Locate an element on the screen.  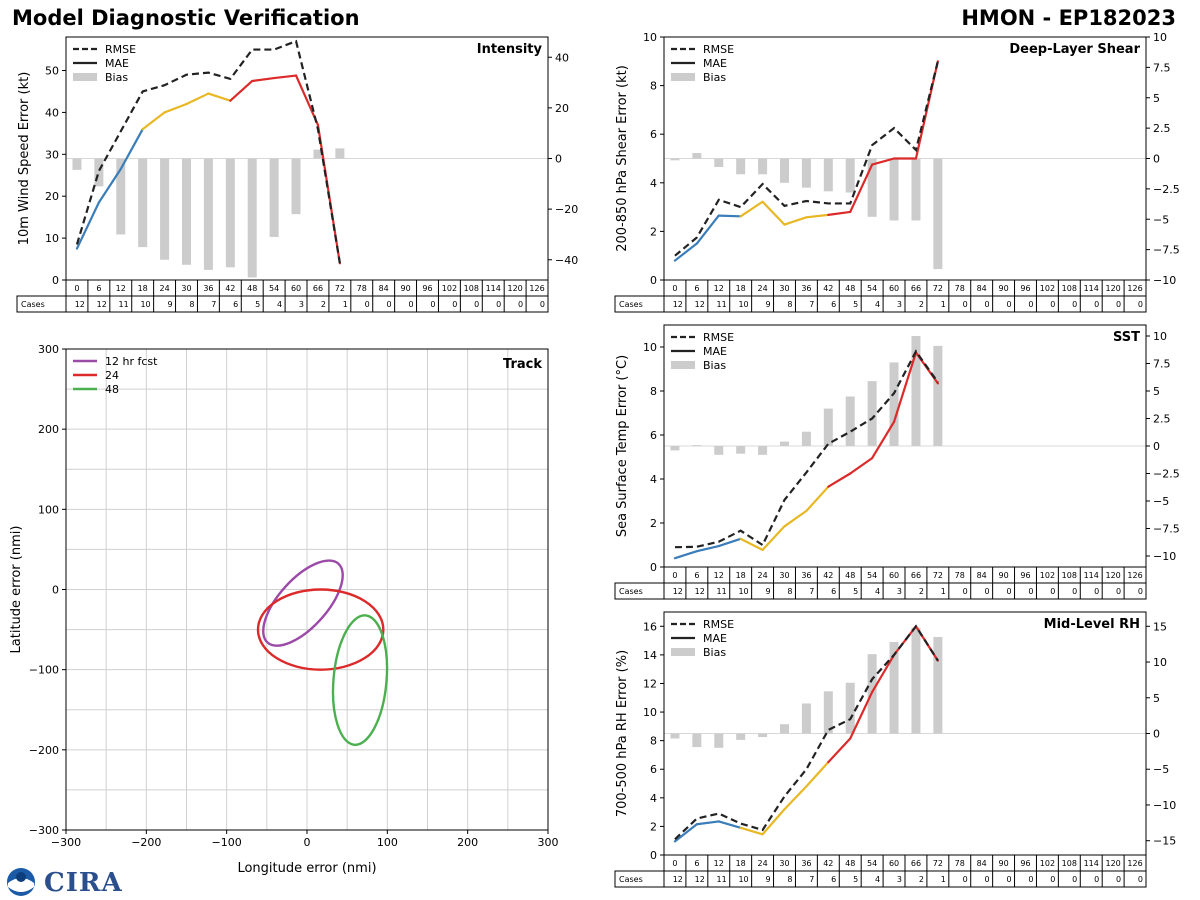
shear-cases-6: 12 is located at coordinates (700, 304).